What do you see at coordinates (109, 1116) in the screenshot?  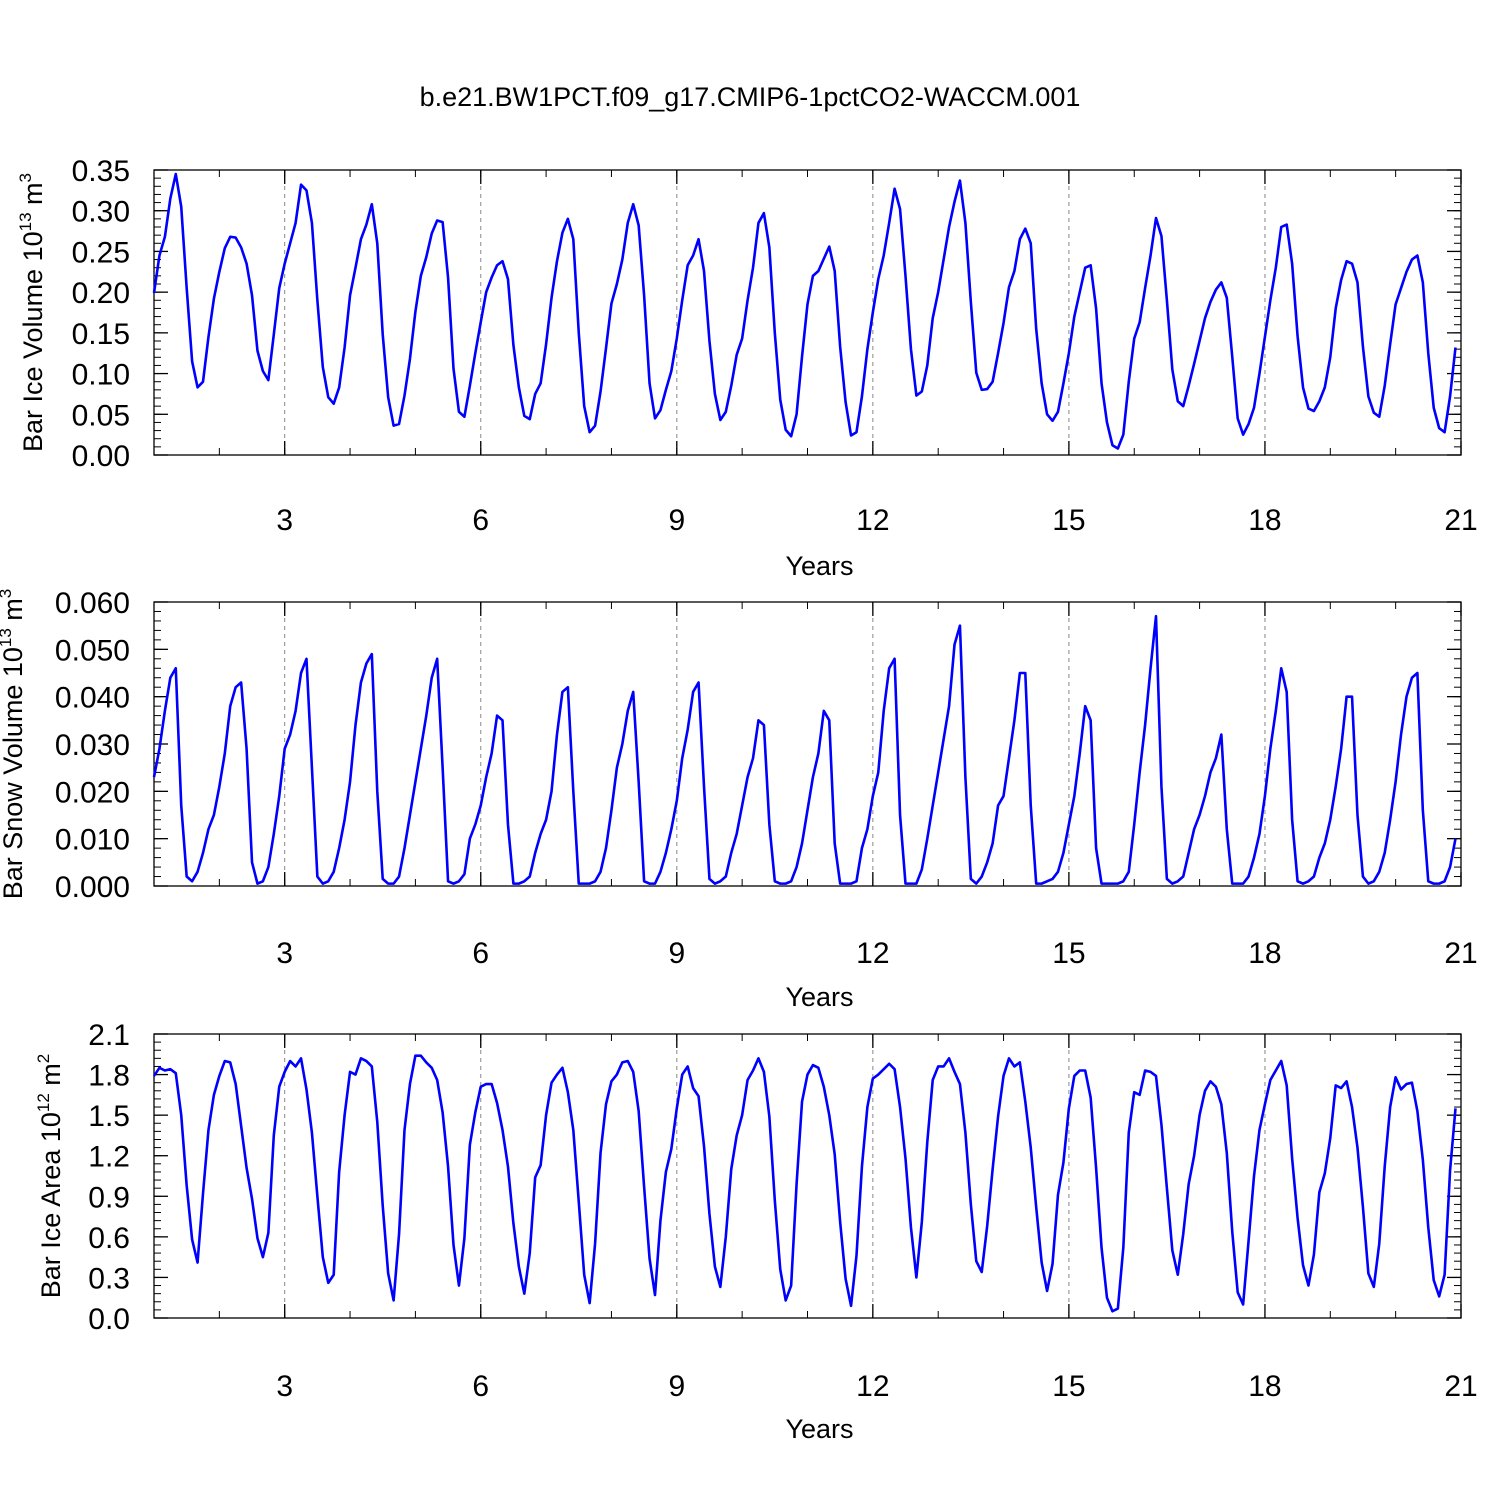 I see `y-tick-label: 1.5` at bounding box center [109, 1116].